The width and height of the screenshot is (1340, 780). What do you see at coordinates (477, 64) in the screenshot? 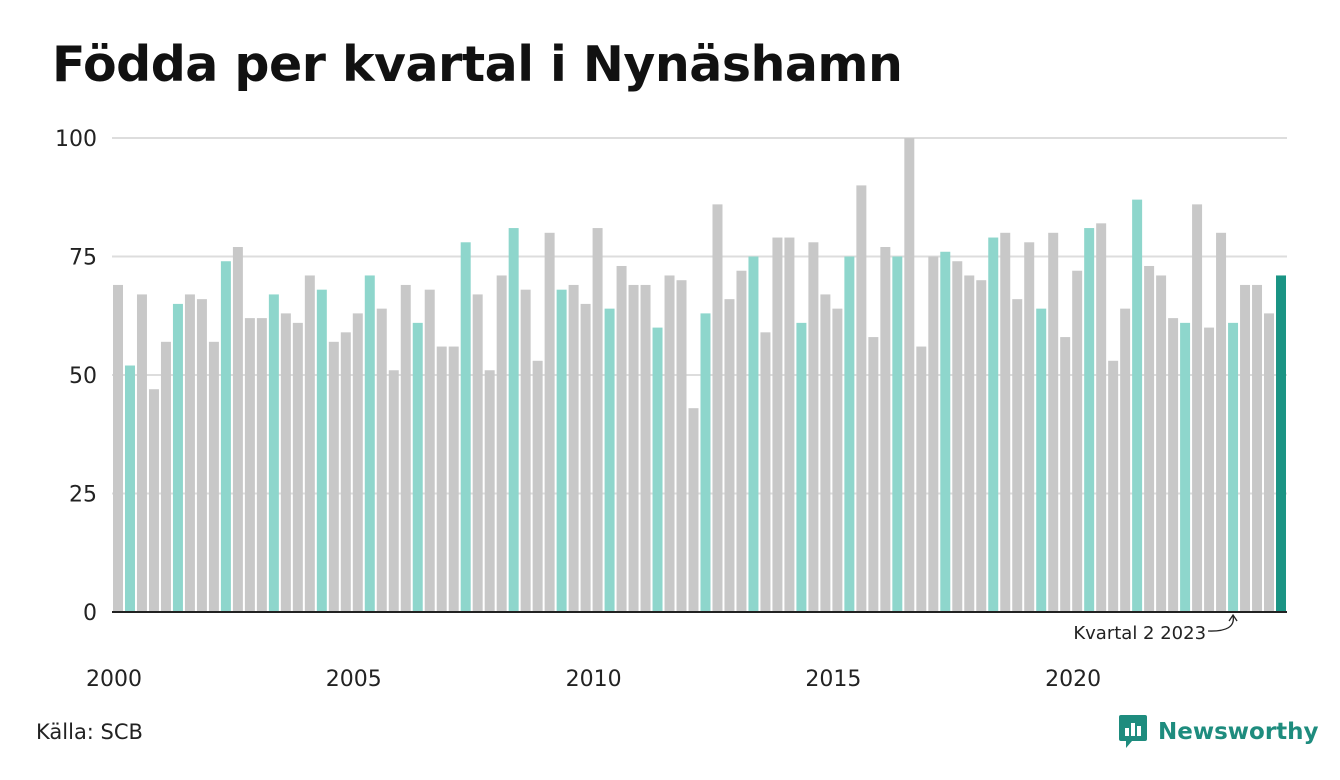
I see `chart-title: Födda per kvartal i Nynäshamn` at bounding box center [477, 64].